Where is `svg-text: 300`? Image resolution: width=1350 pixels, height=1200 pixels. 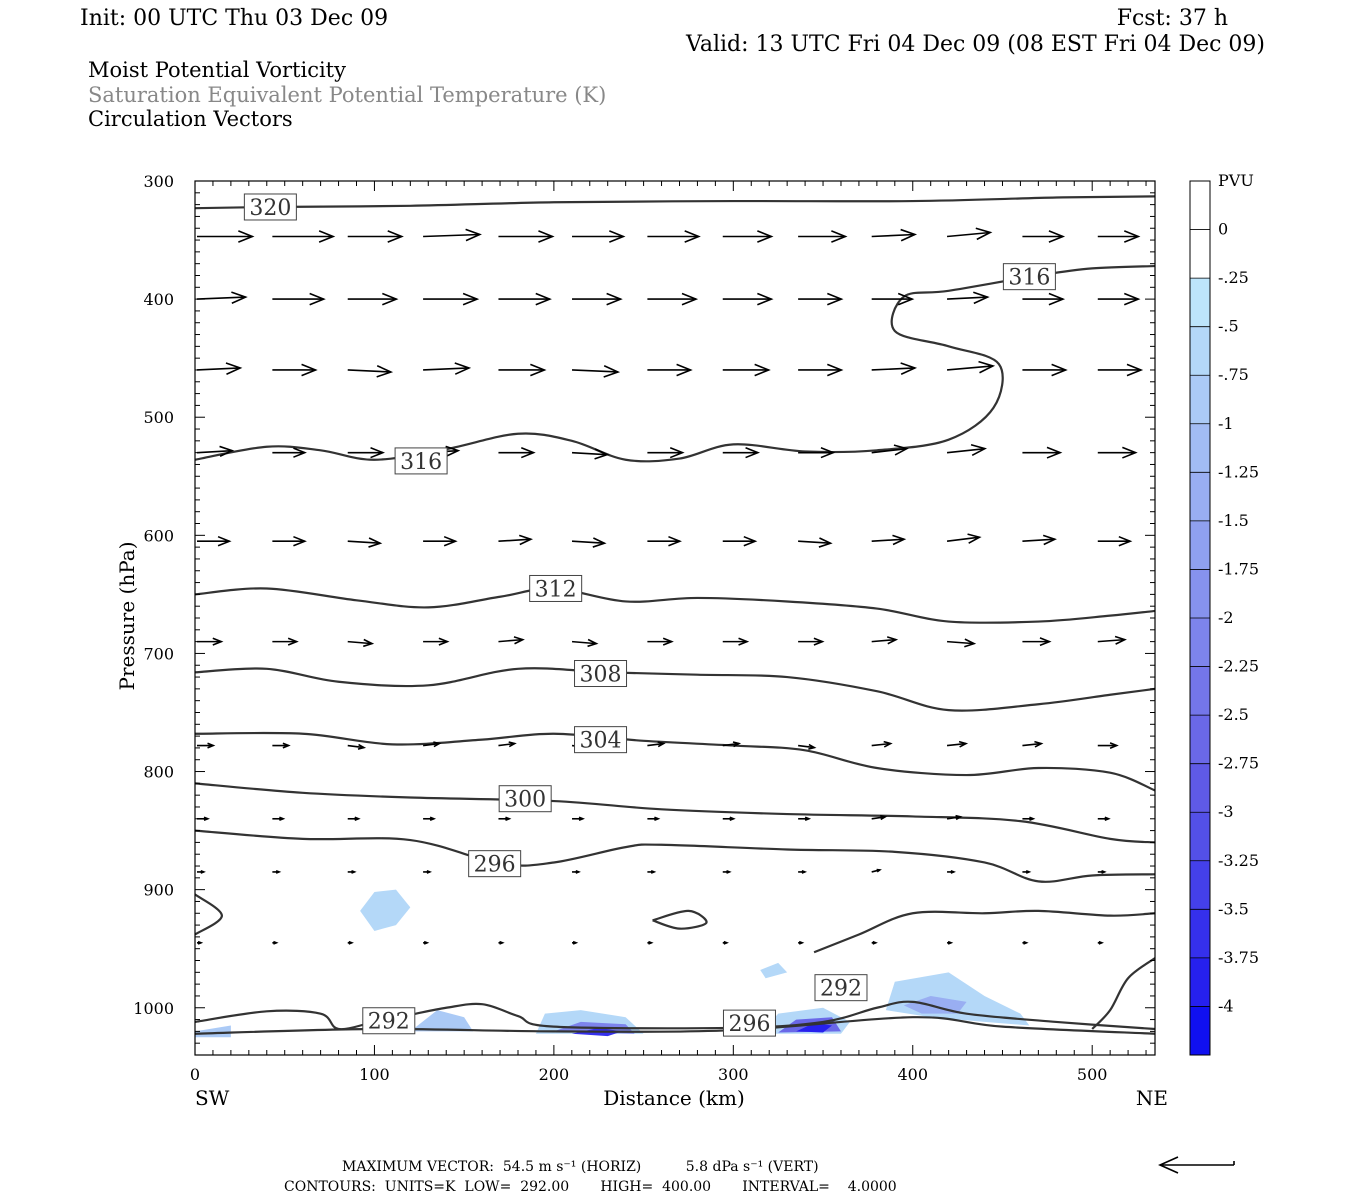
svg-text: 300 is located at coordinates (525, 800).